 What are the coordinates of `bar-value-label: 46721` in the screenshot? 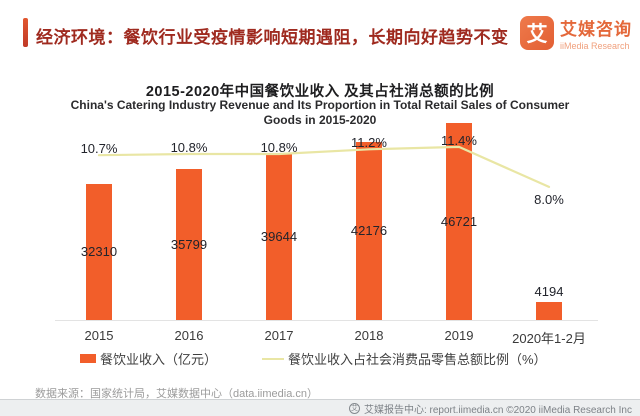 It's located at (459, 221).